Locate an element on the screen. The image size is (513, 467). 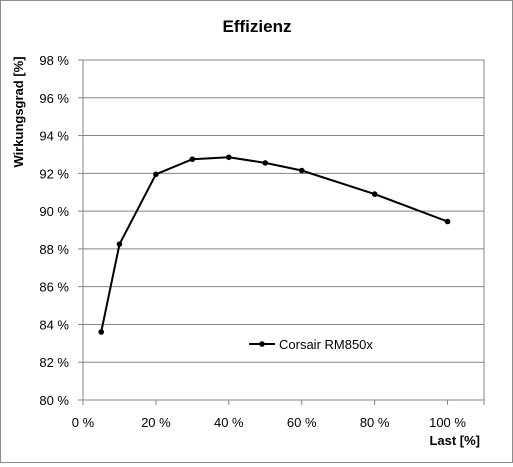
y-tick-label: 80 % is located at coordinates (54, 400).